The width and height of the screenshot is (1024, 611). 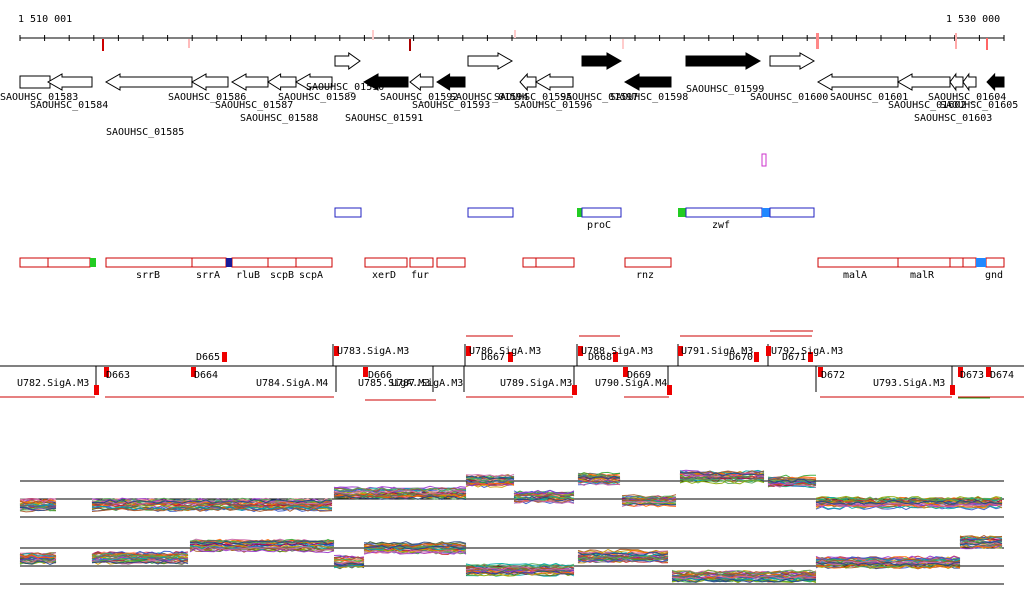 What do you see at coordinates (148, 275) in the screenshot?
I see `operon-gene-label: srrB` at bounding box center [148, 275].